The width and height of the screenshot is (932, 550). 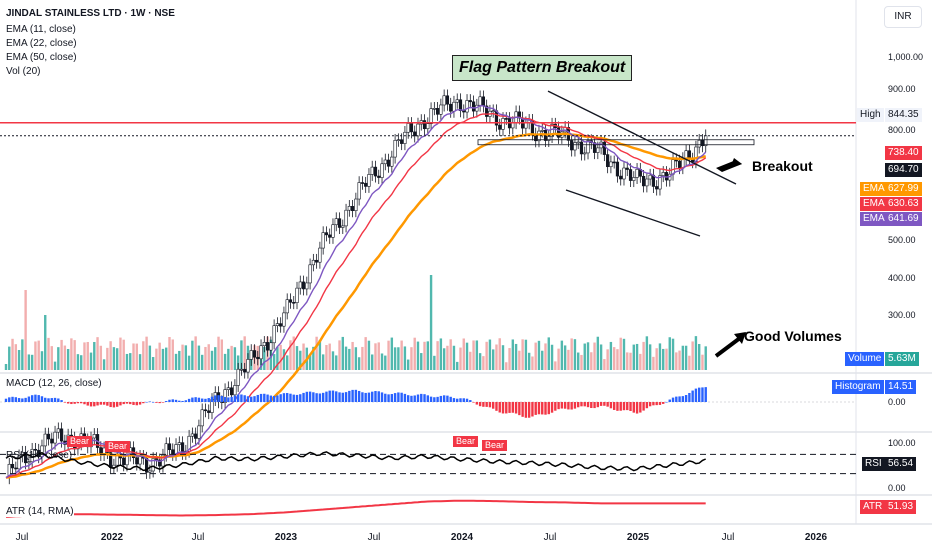 What do you see at coordinates (903, 17) in the screenshot?
I see `currency-button: INR` at bounding box center [903, 17].